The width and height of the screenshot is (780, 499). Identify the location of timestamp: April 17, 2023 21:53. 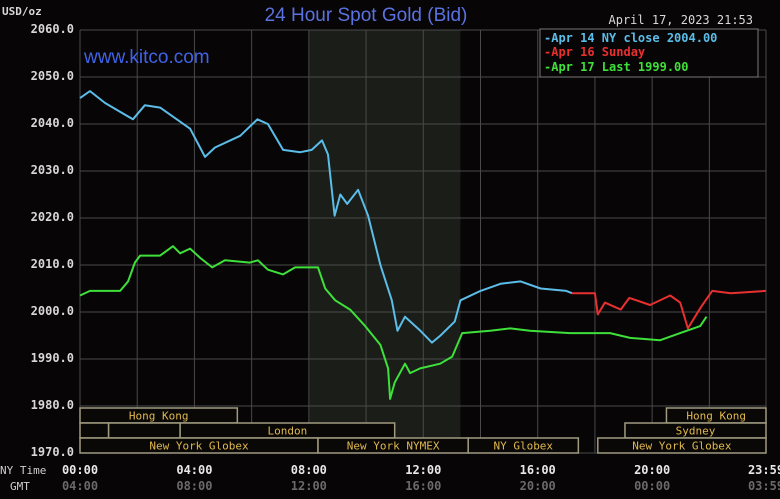
(681, 20).